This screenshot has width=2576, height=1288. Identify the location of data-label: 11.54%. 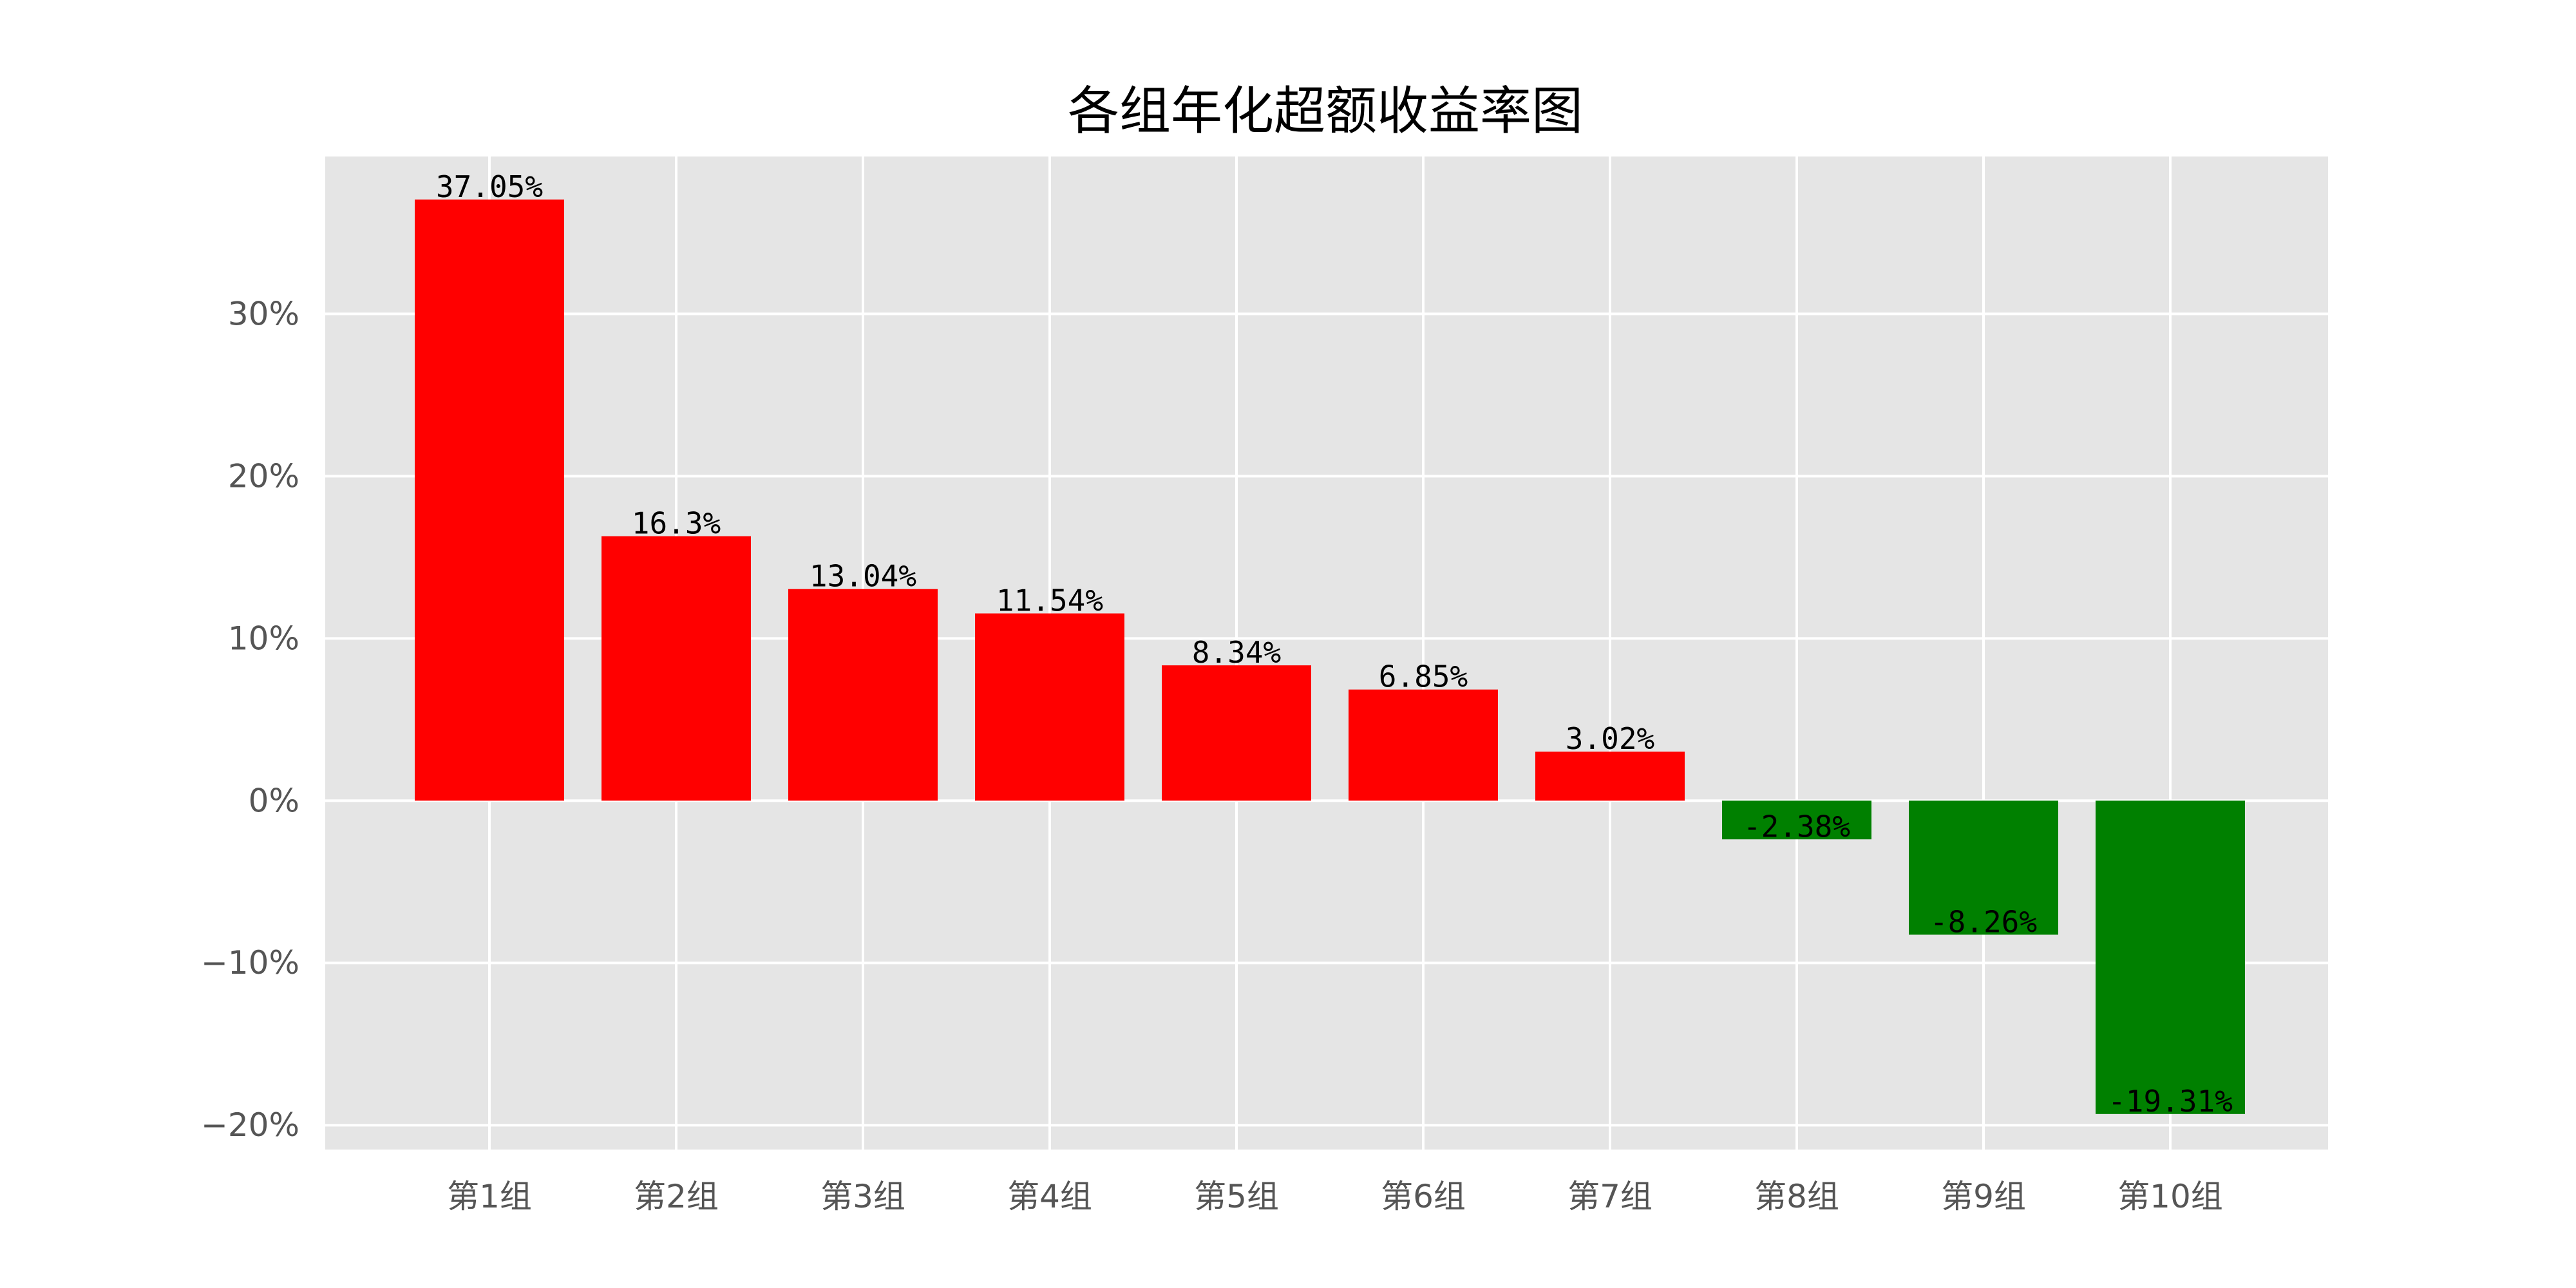
(1049, 601).